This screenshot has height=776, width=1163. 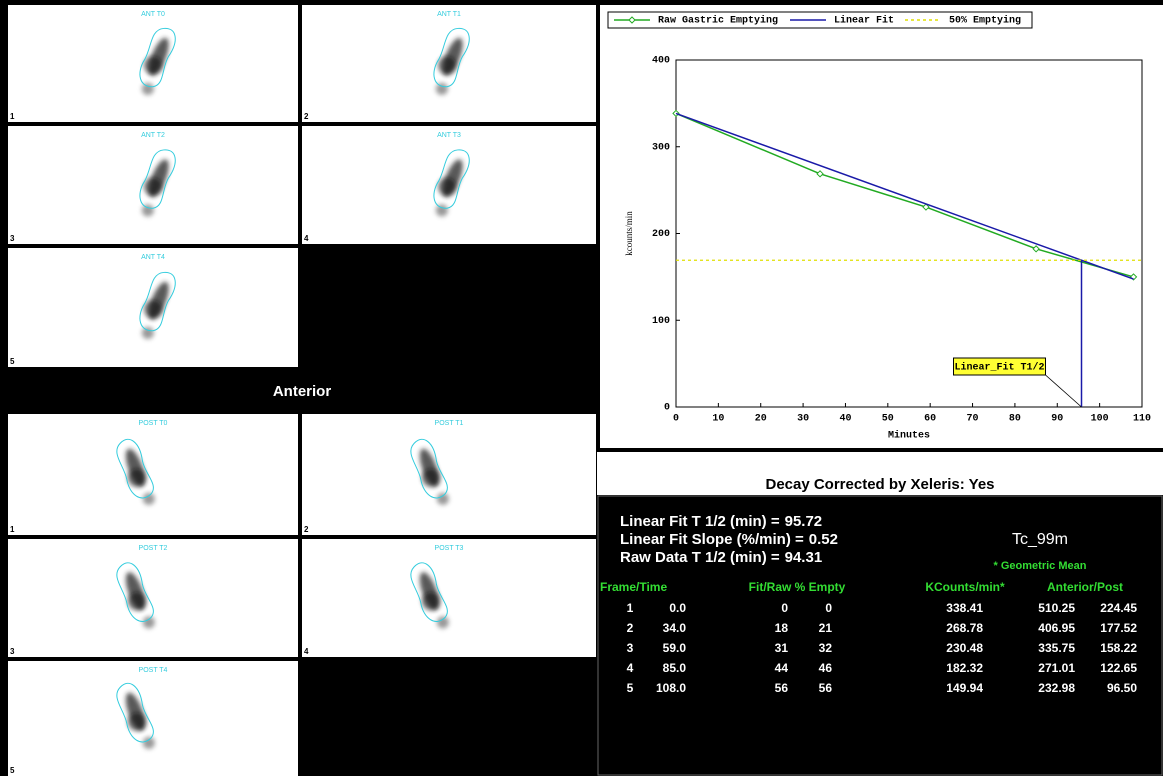 I want to click on frame-label: ANT T0, so click(x=153, y=14).